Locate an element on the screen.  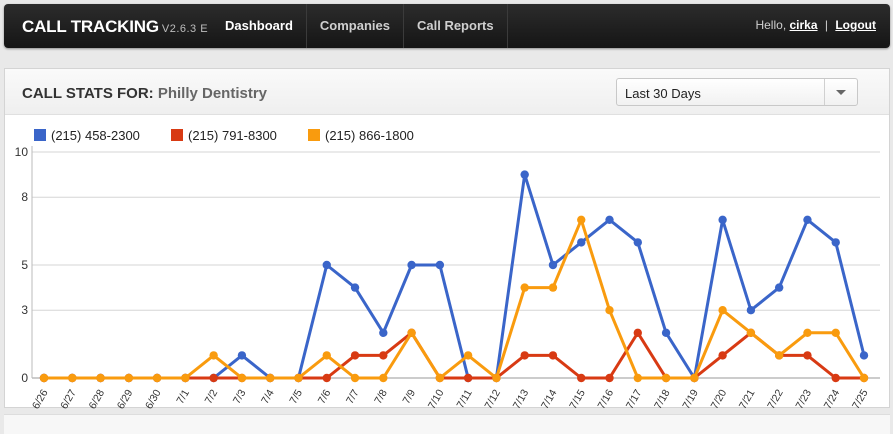
logout-link: Logout is located at coordinates (855, 25).